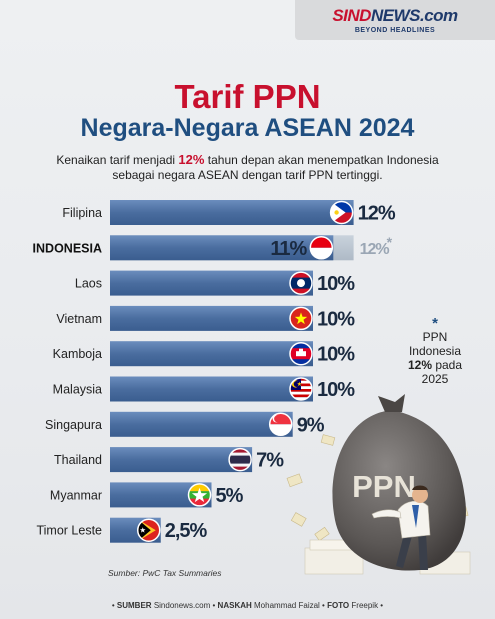 The width and height of the screenshot is (495, 619). Describe the element at coordinates (377, 214) in the screenshot. I see `value-label-filipina: 12%` at that location.